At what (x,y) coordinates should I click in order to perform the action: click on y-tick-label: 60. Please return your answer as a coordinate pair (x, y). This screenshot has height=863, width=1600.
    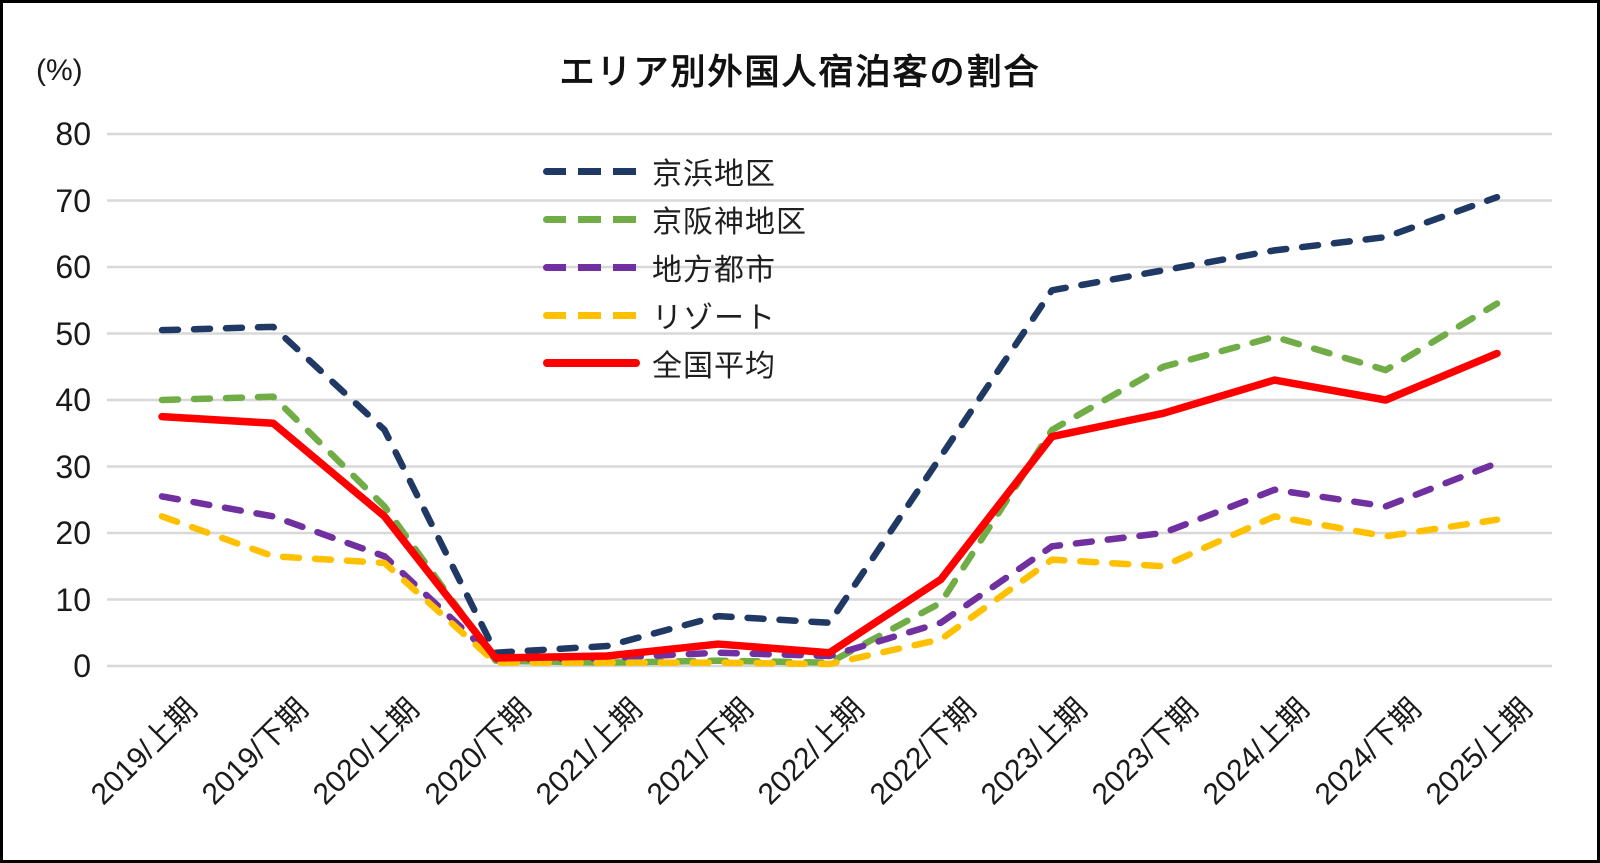
    Looking at the image, I should click on (73, 267).